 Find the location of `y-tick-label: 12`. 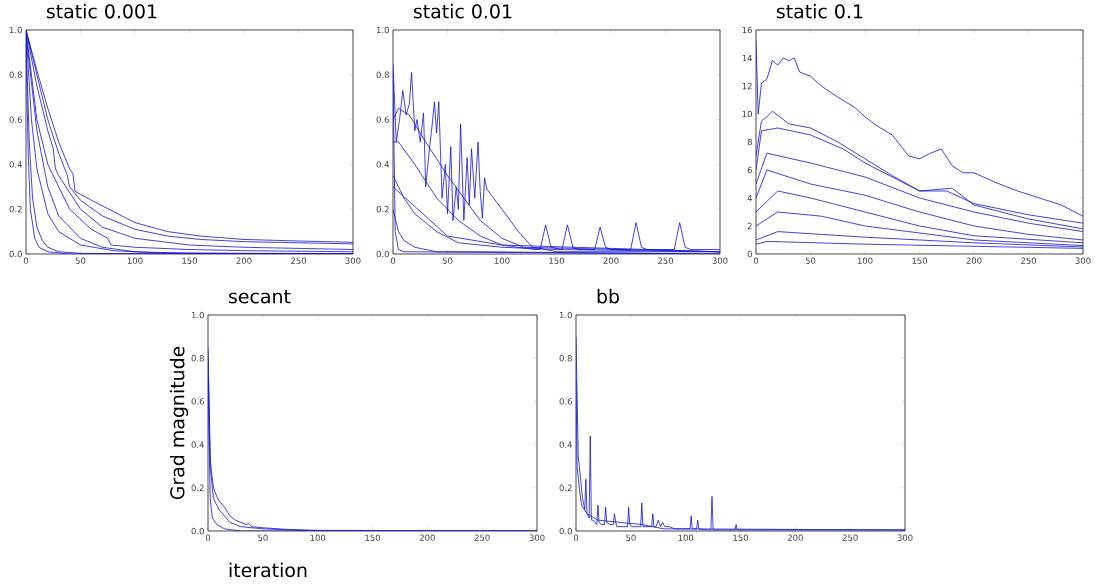

y-tick-label: 12 is located at coordinates (747, 86).